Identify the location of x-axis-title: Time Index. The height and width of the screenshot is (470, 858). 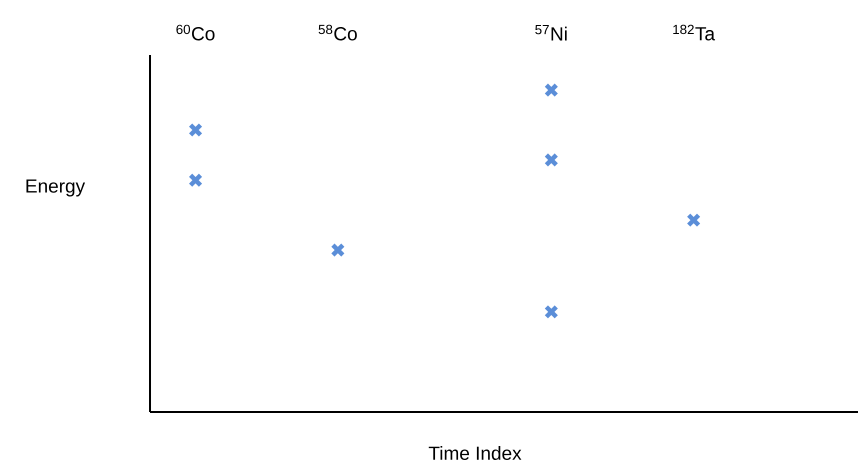
(475, 453).